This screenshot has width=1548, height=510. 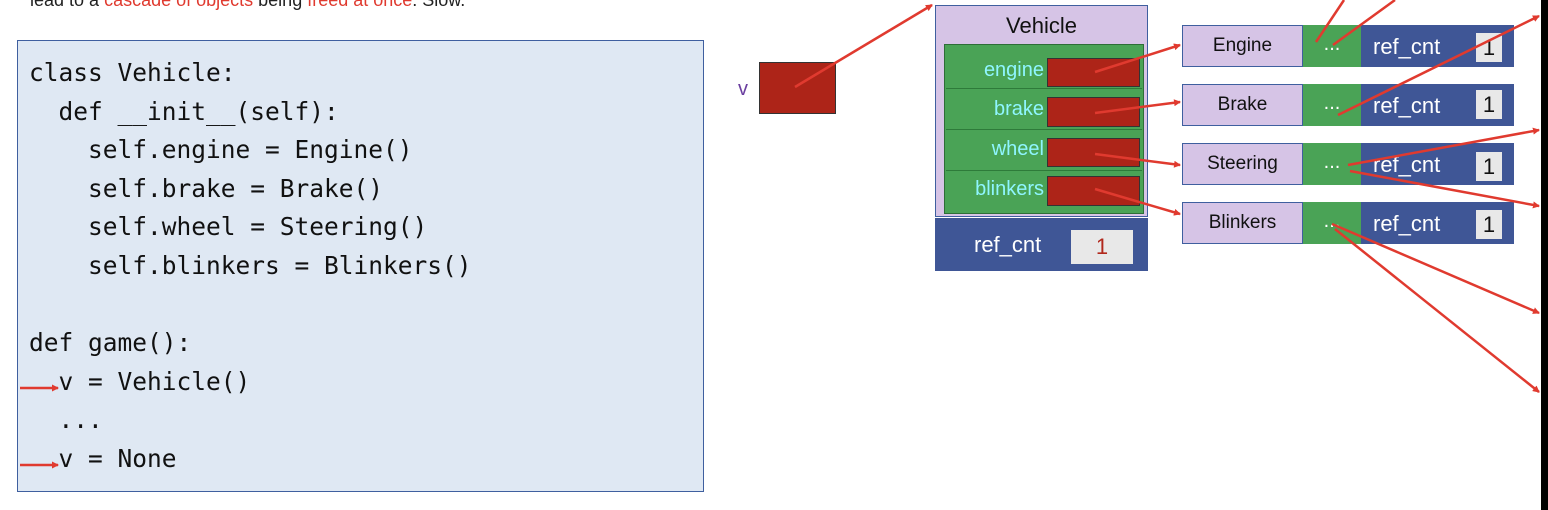 What do you see at coordinates (1489, 104) in the screenshot?
I see `brake-ref-count-value: 1` at bounding box center [1489, 104].